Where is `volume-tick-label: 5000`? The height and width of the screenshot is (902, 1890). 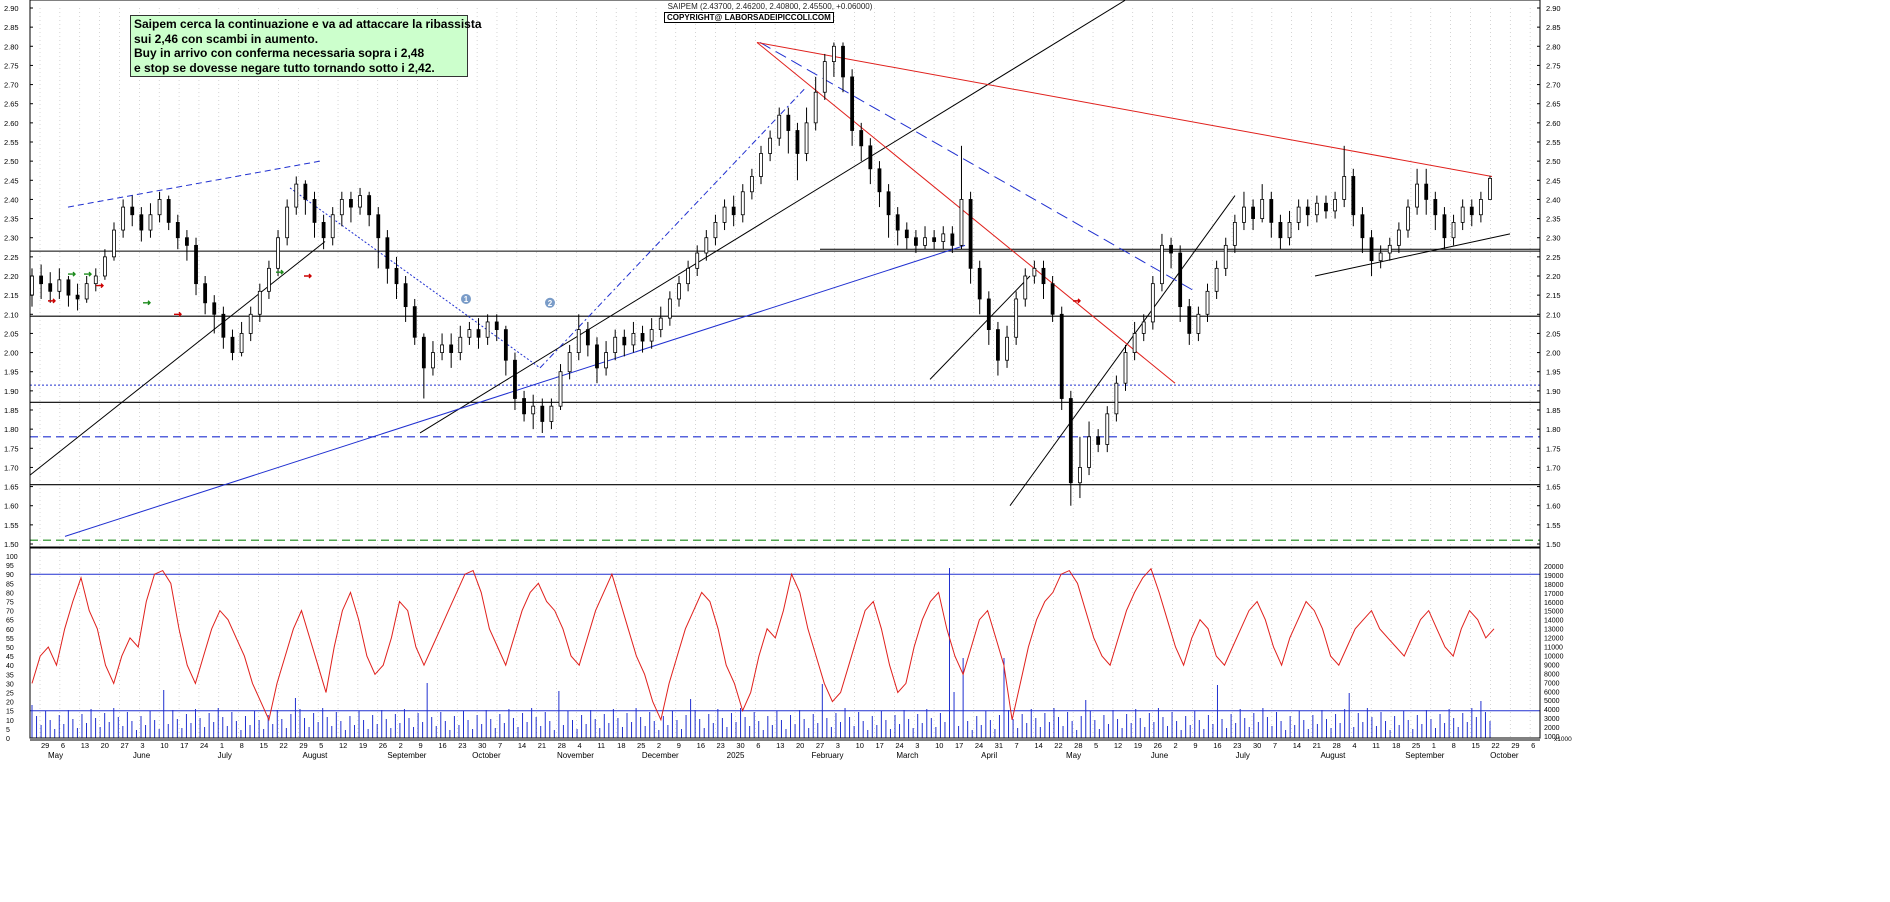 volume-tick-label: 5000 is located at coordinates (1552, 701).